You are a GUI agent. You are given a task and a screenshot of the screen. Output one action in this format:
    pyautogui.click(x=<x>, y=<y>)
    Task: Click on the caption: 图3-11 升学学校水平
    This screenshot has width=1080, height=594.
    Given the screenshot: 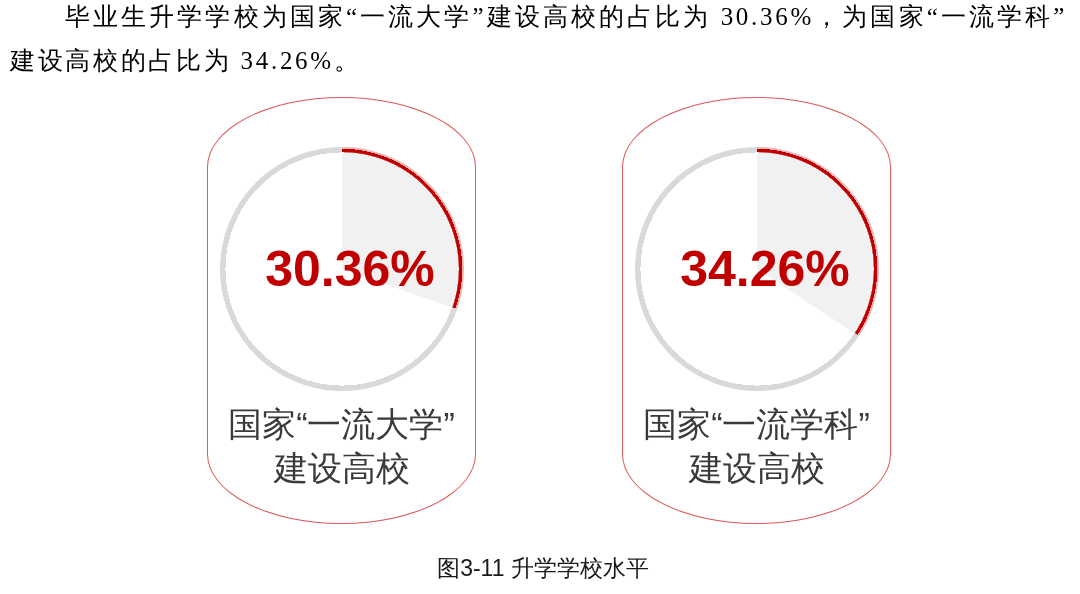 What is the action you would take?
    pyautogui.click(x=543, y=568)
    